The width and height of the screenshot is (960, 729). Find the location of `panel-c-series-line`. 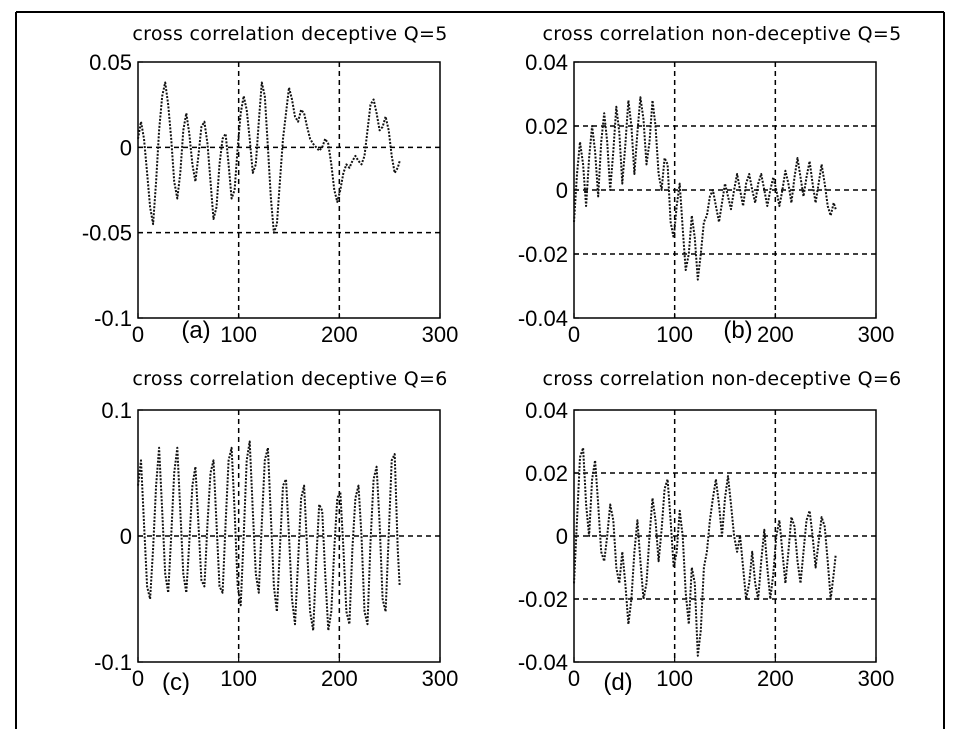

panel-c-series-line is located at coordinates (269, 536).